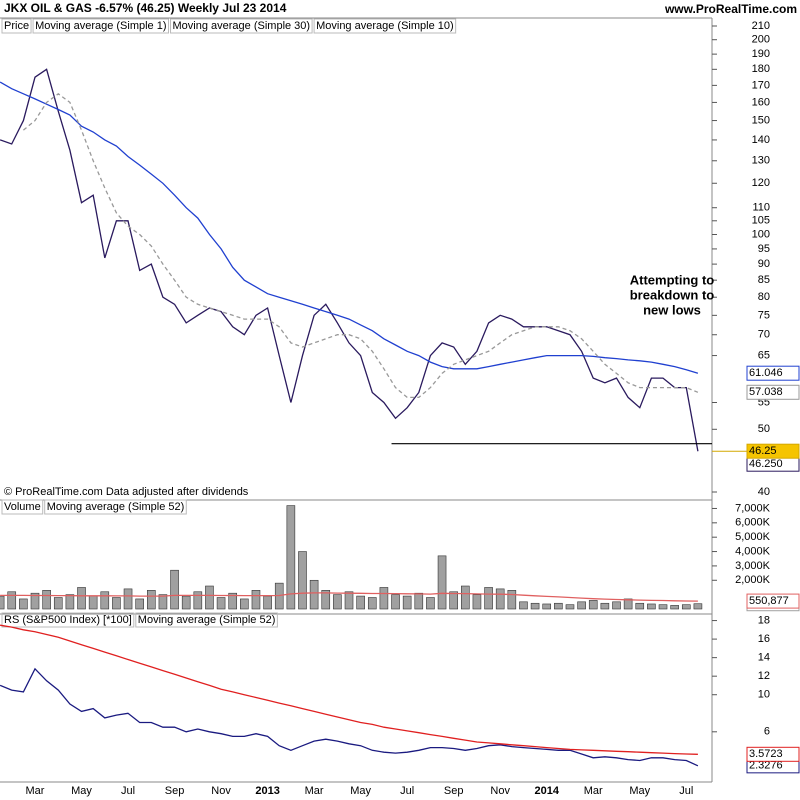 This screenshot has height=800, width=800. What do you see at coordinates (753, 537) in the screenshot?
I see `y-tick-label: 5,000K` at bounding box center [753, 537].